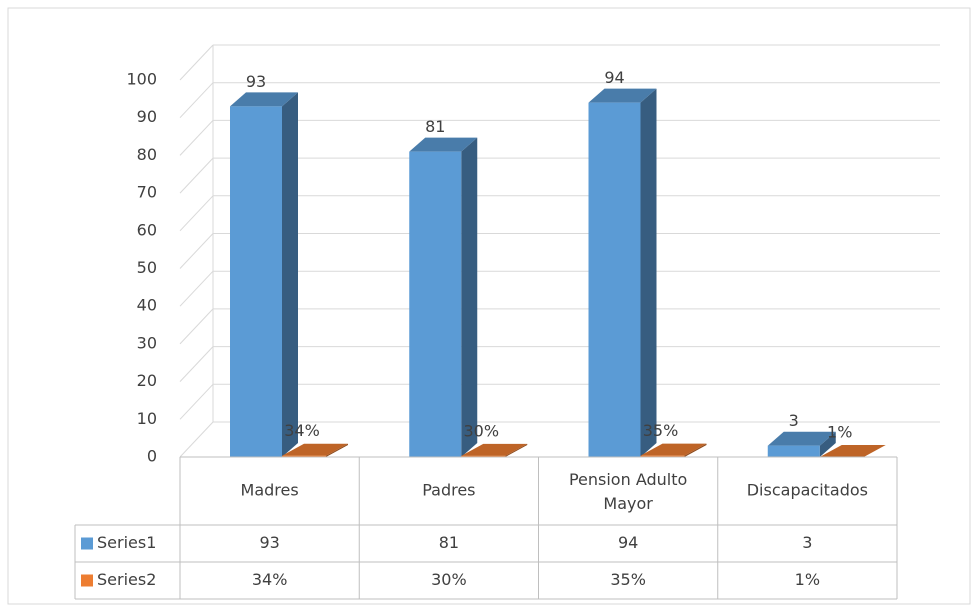 The image size is (979, 612). I want to click on data-label: 3, so click(794, 420).